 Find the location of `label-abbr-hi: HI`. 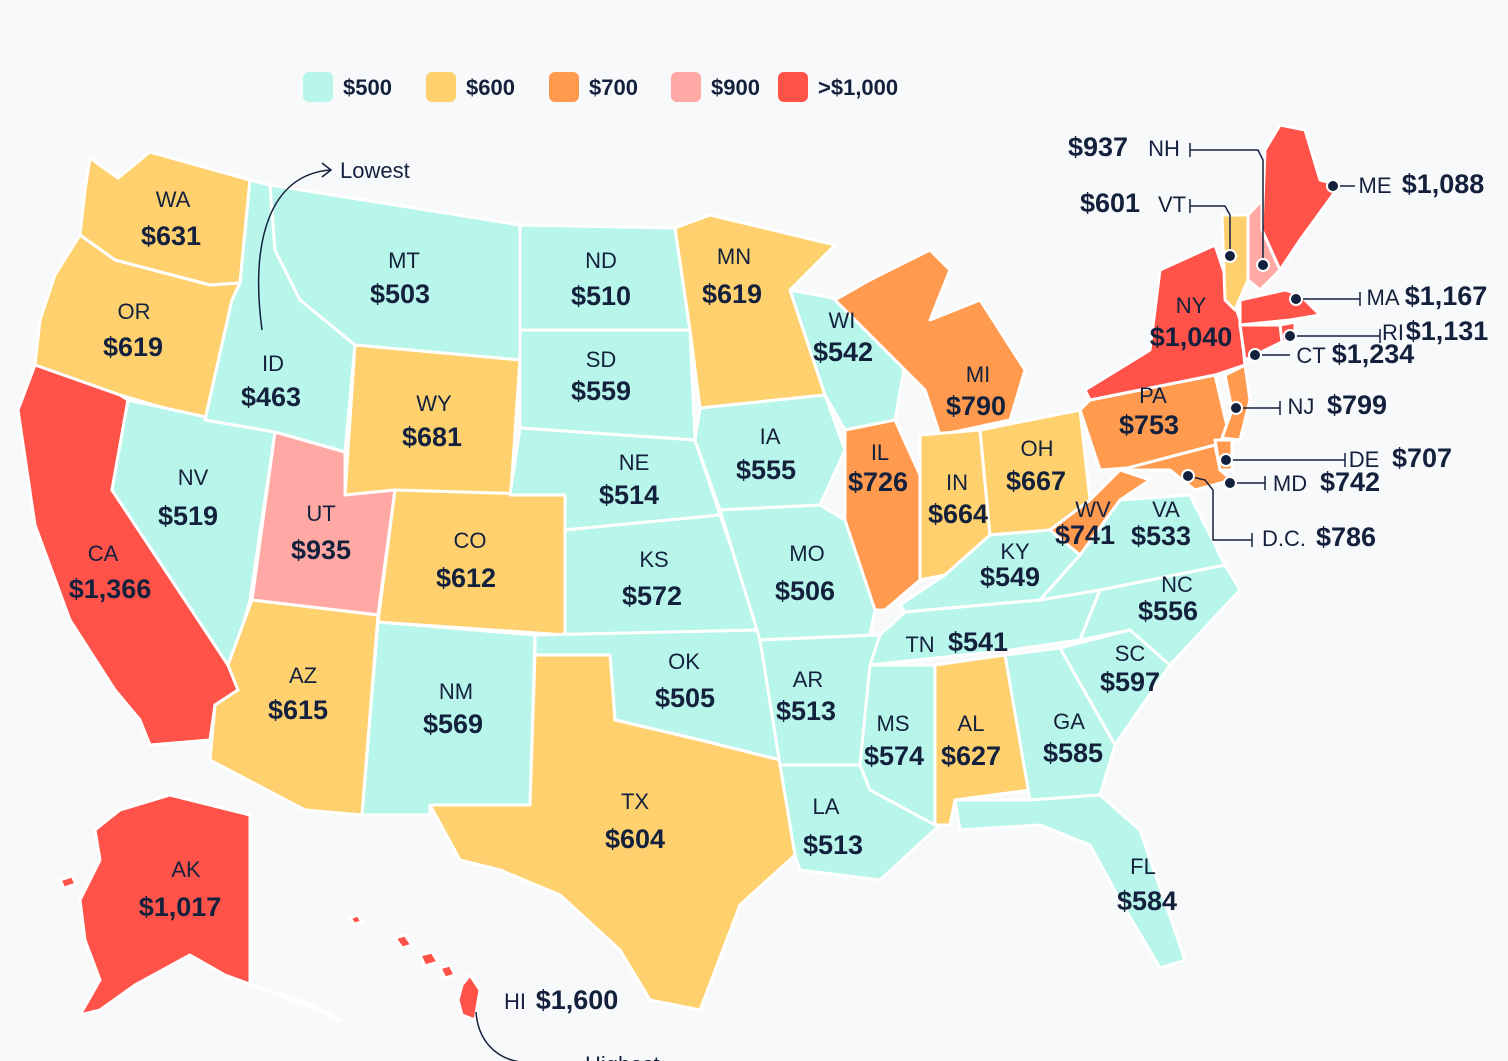

label-abbr-hi: HI is located at coordinates (515, 1001).